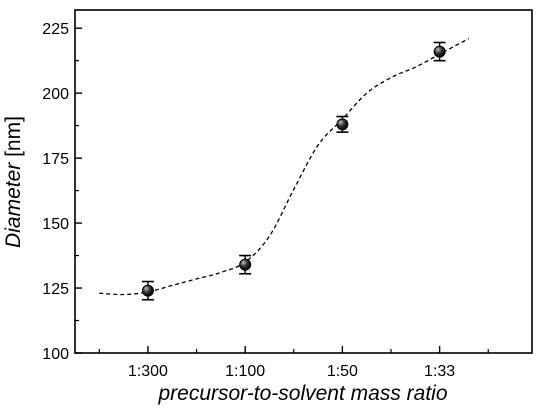 Image resolution: width=550 pixels, height=408 pixels. What do you see at coordinates (13, 205) in the screenshot?
I see `y-axis-title-name: Diameter` at bounding box center [13, 205].